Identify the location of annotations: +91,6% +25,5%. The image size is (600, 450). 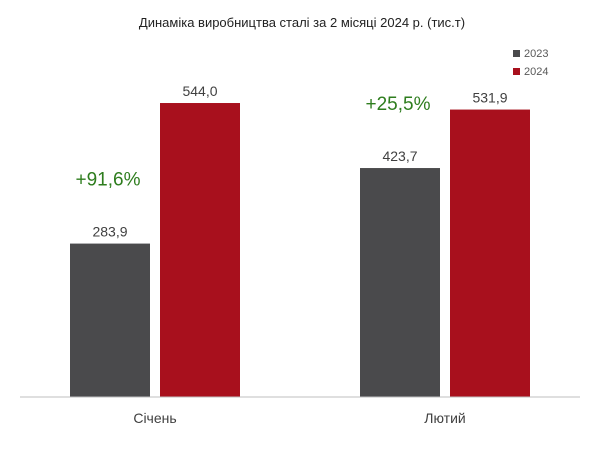
(253, 142).